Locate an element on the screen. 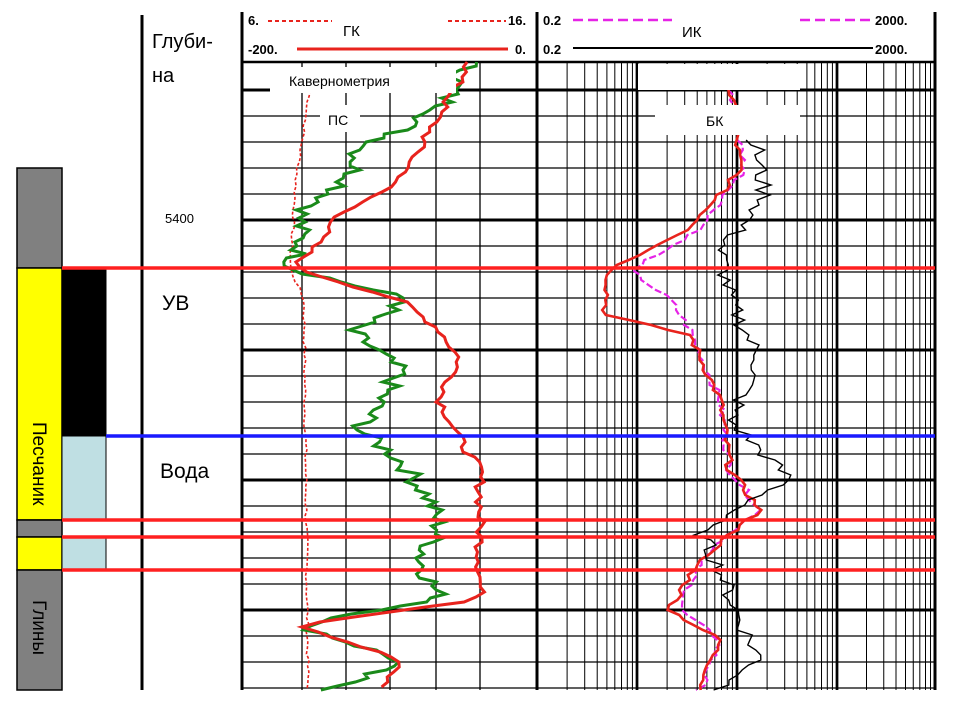  sat-water-block is located at coordinates (84, 478).